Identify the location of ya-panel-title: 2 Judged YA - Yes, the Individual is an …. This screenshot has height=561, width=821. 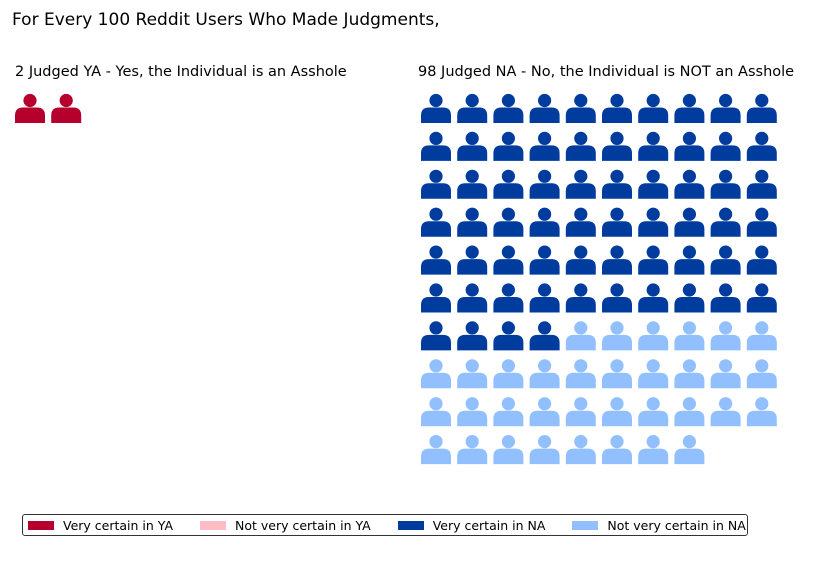
(181, 72).